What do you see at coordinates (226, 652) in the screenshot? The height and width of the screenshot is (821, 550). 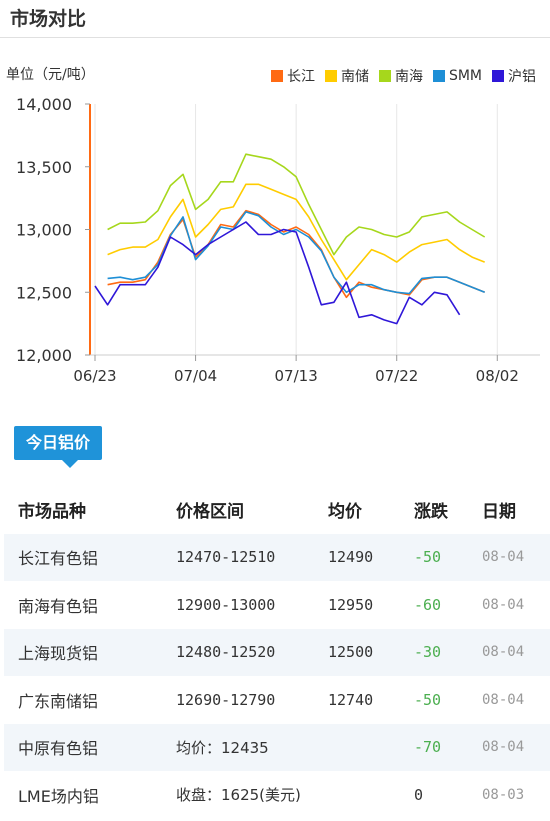 I see `cell-range: 12480-12520` at bounding box center [226, 652].